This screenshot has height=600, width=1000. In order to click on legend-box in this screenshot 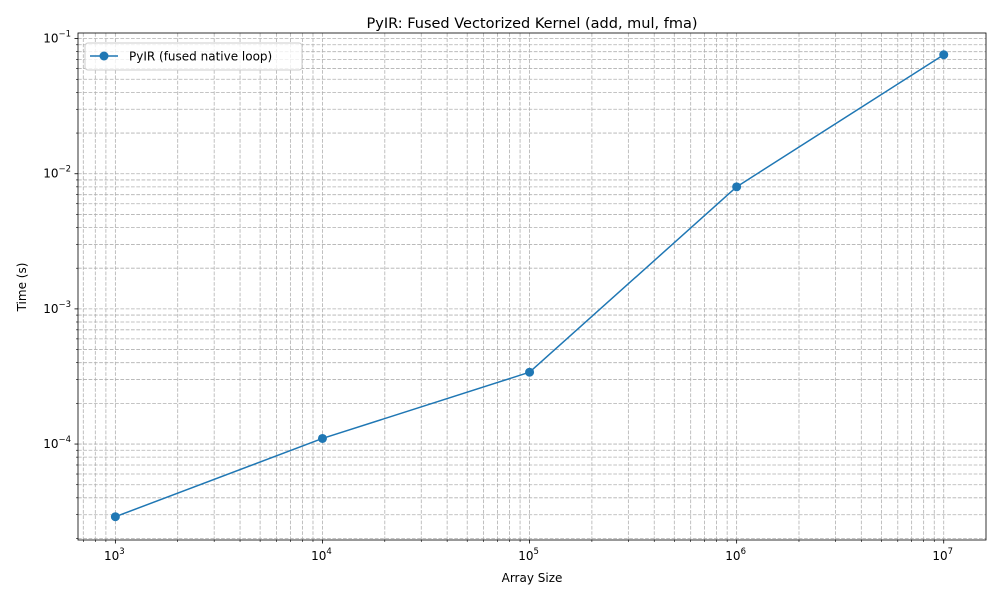, I will do `click(193, 56)`.